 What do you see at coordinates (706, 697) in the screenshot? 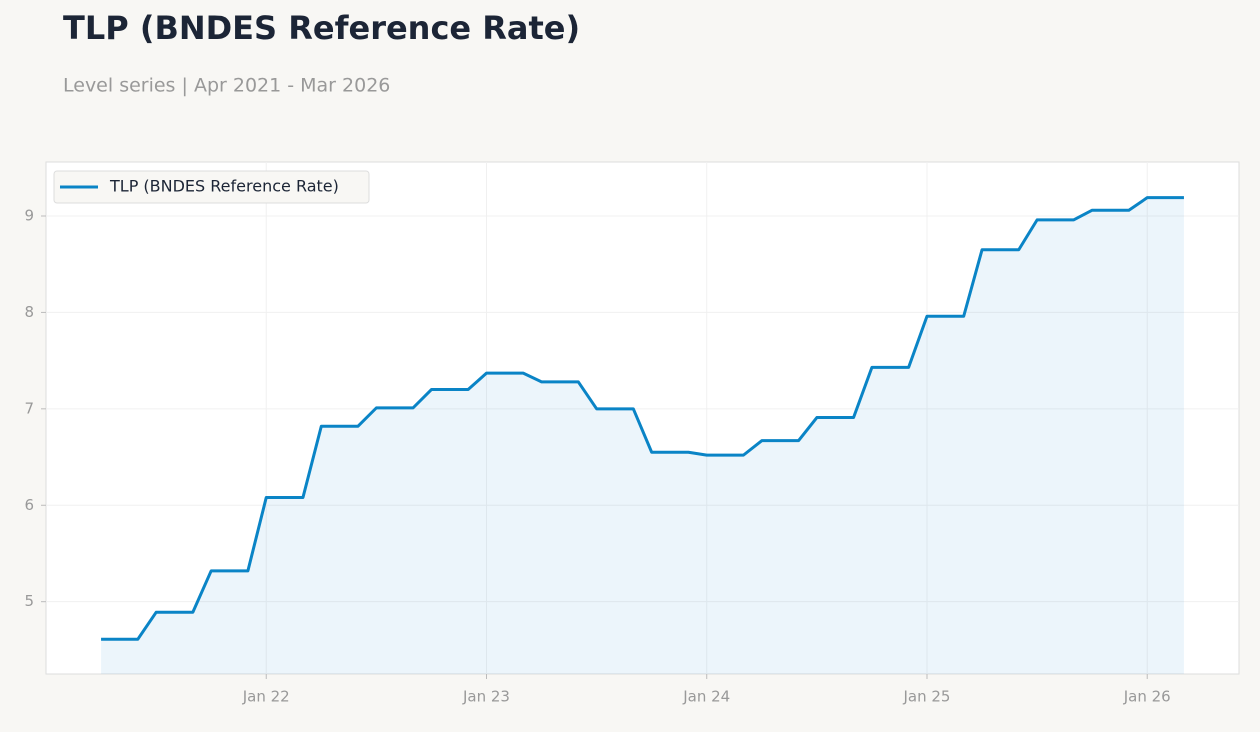
I see `x-tick-label: Jan 24` at bounding box center [706, 697].